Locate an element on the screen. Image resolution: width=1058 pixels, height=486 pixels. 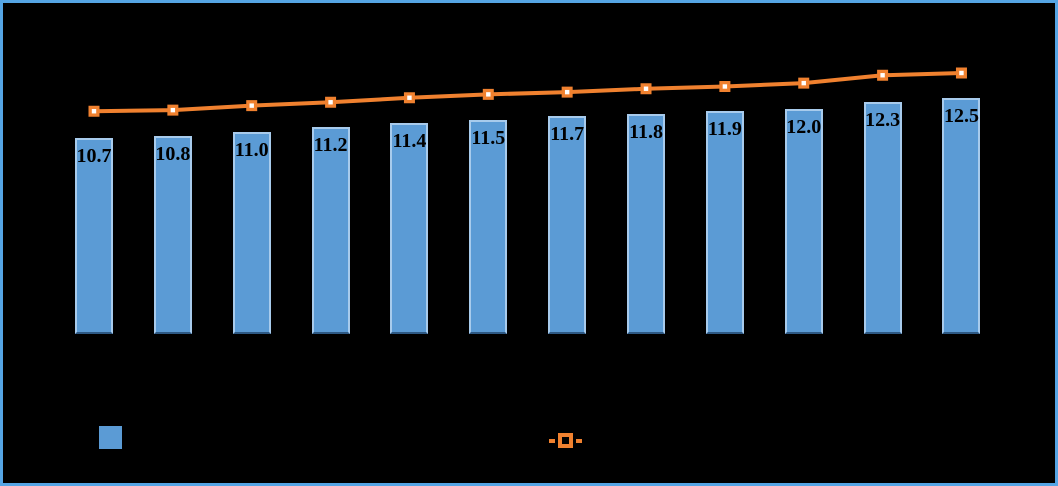
bar-data-label: 12.5 is located at coordinates (961, 115).